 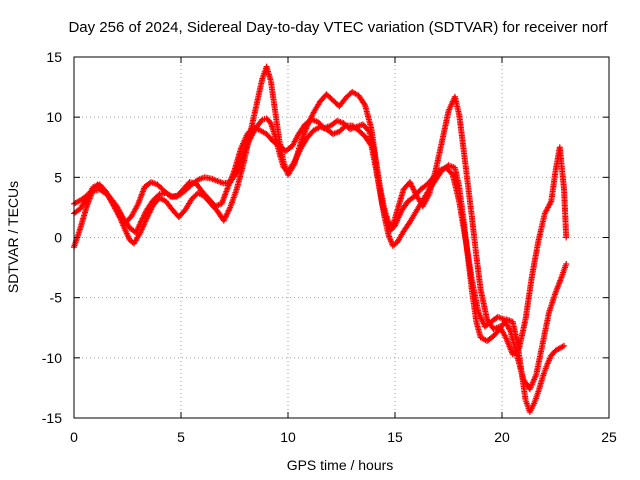 What do you see at coordinates (56, 298) in the screenshot?
I see `y-tick-label: -5` at bounding box center [56, 298].